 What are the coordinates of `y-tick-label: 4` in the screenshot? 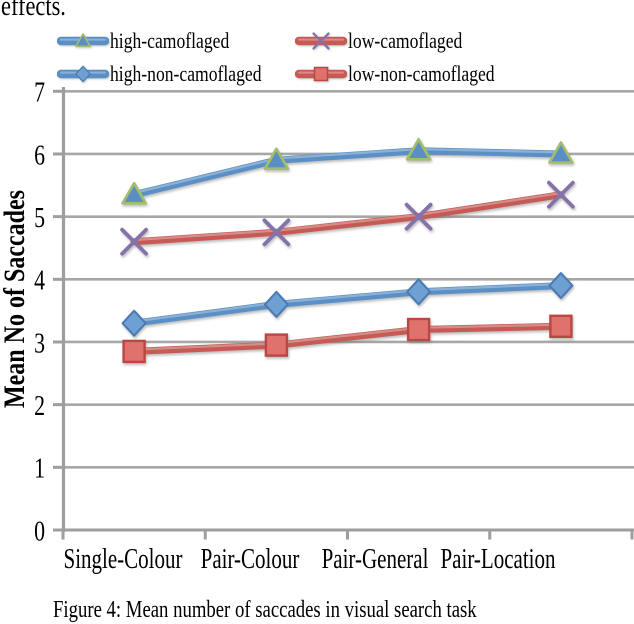 It's located at (39, 281).